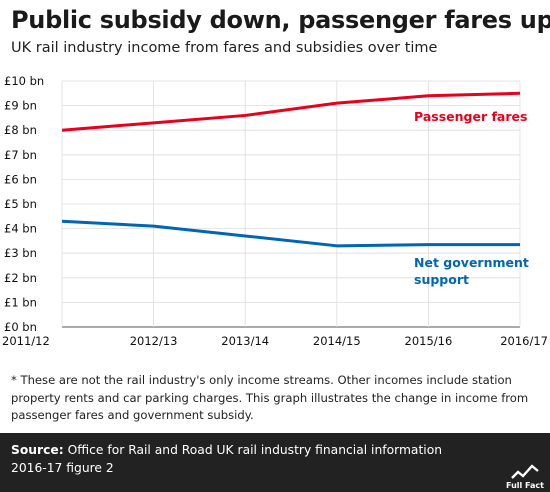 The image size is (550, 492). Describe the element at coordinates (26, 341) in the screenshot. I see `x-tick-label: 2011/12` at that location.